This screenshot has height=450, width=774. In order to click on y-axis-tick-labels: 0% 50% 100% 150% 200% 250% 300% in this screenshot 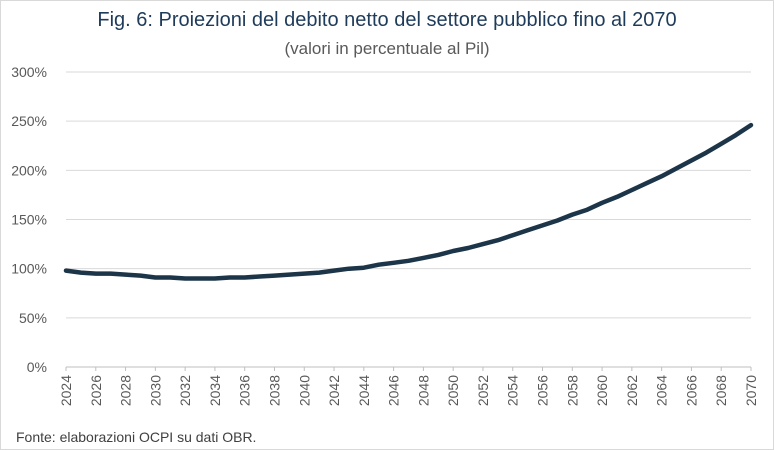, I will do `click(29, 219)`.